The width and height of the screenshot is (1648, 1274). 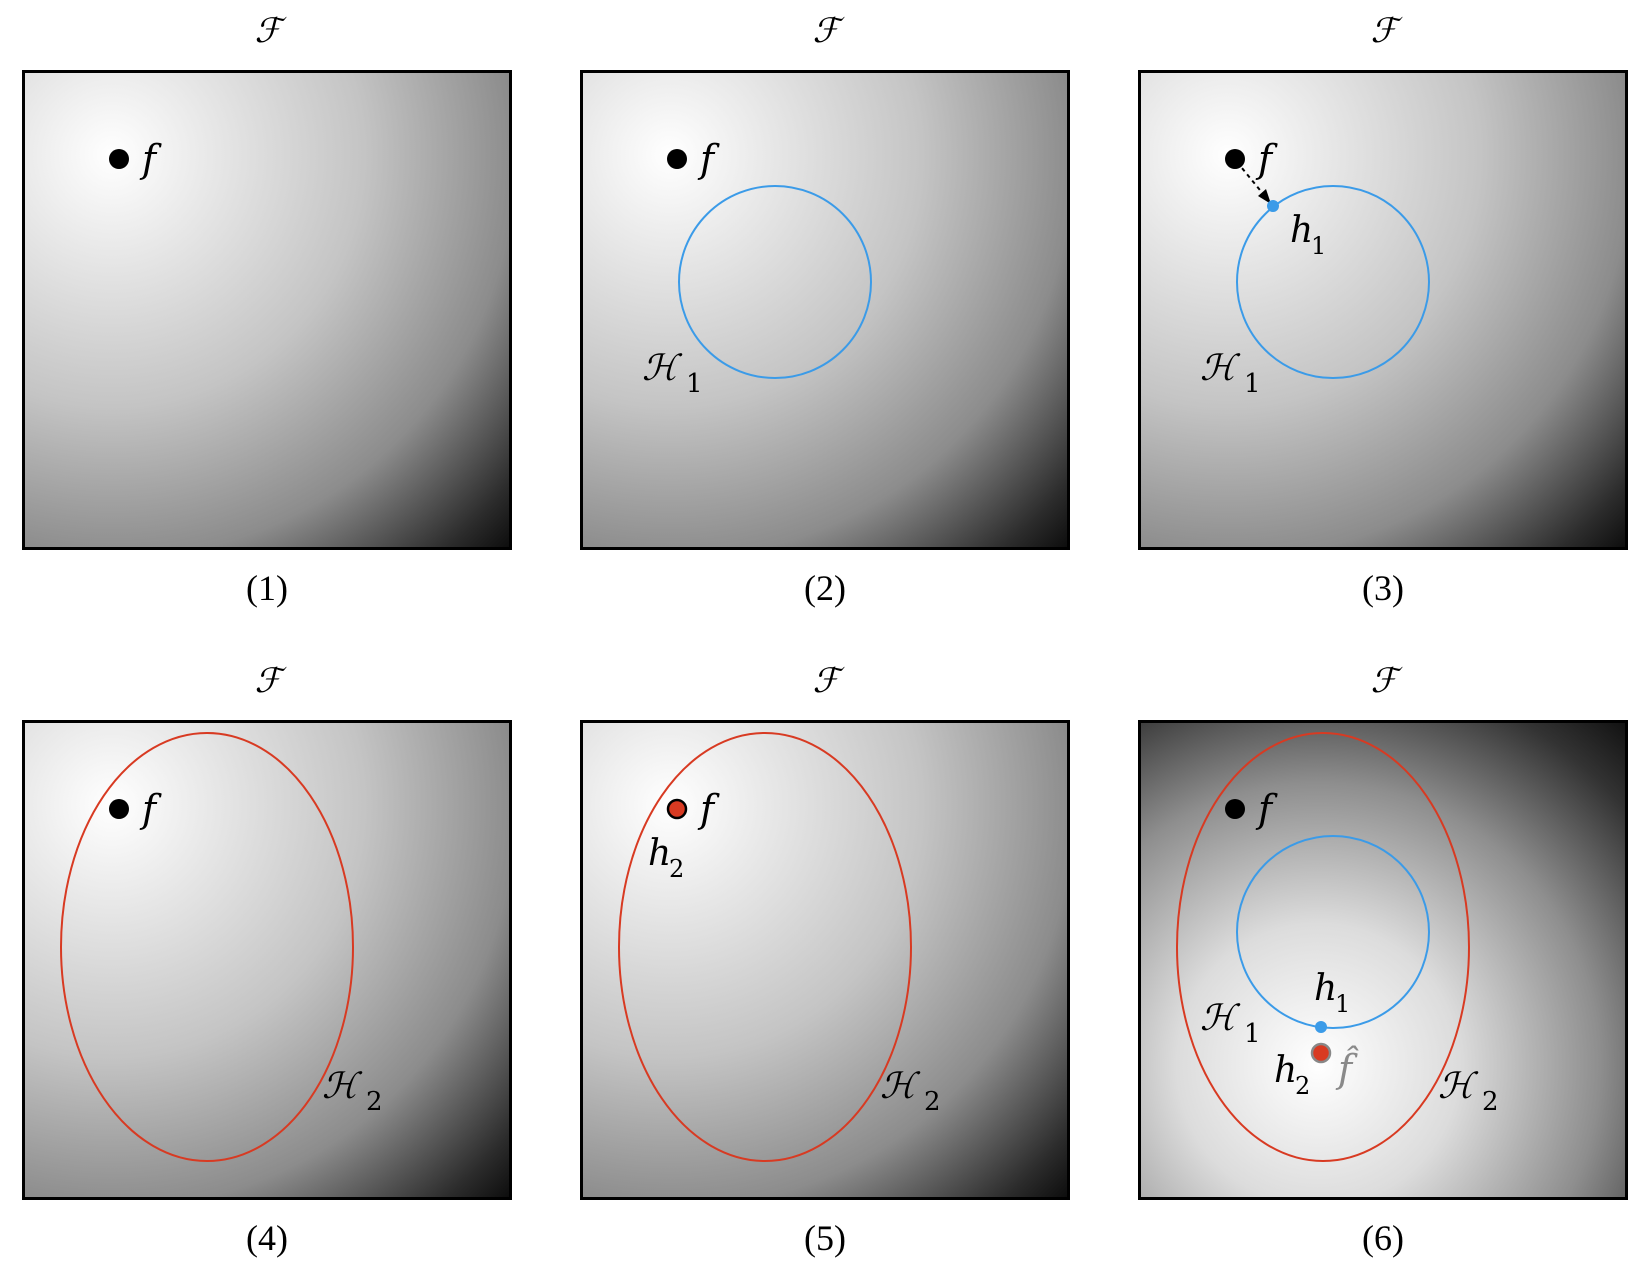 I want to click on panel-caption: (3), so click(x=1383, y=588).